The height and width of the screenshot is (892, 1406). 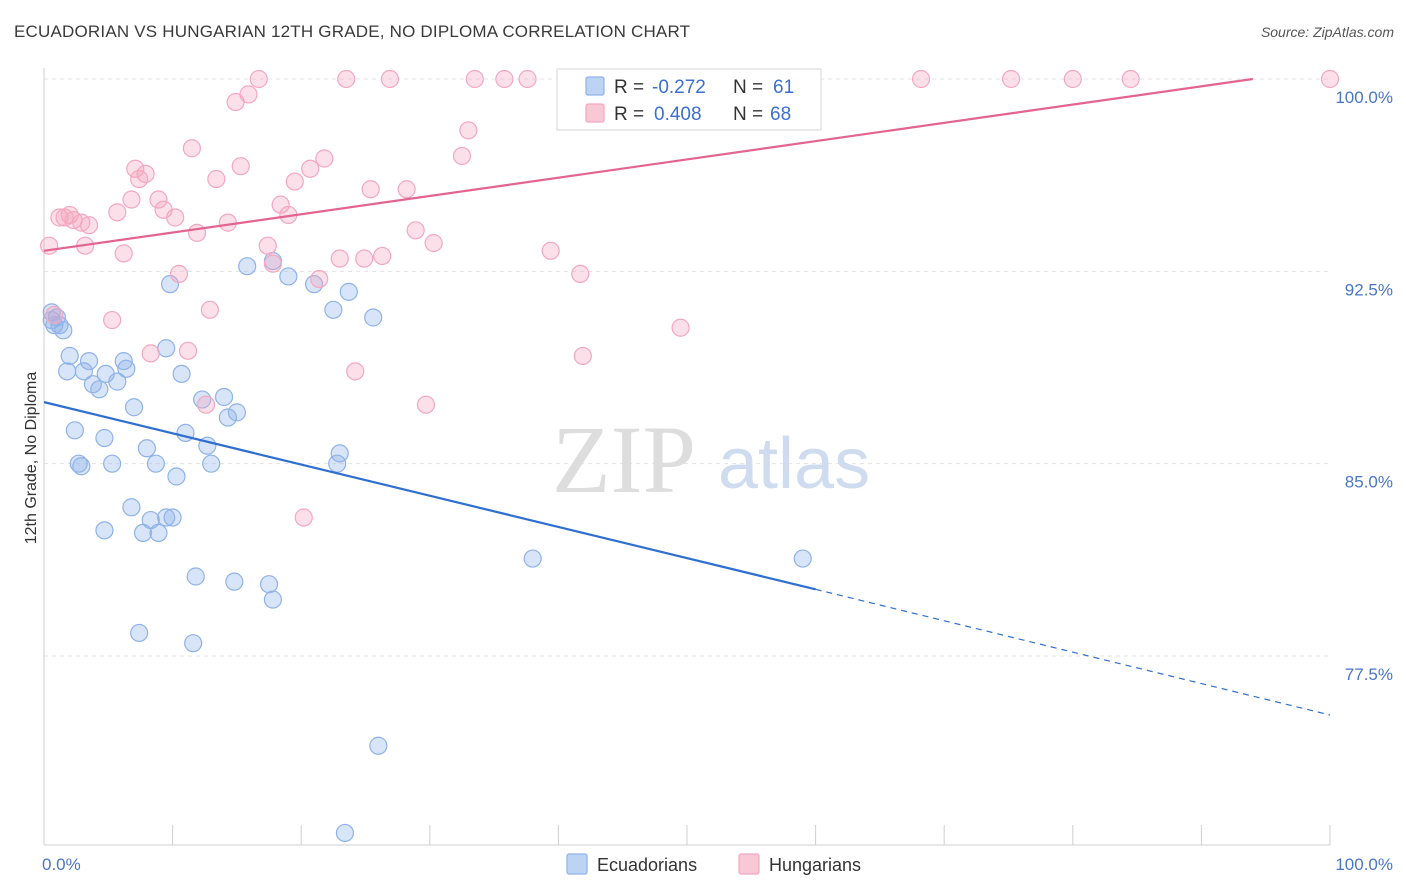 I want to click on series-swatch-hungarians, so click(x=749, y=864).